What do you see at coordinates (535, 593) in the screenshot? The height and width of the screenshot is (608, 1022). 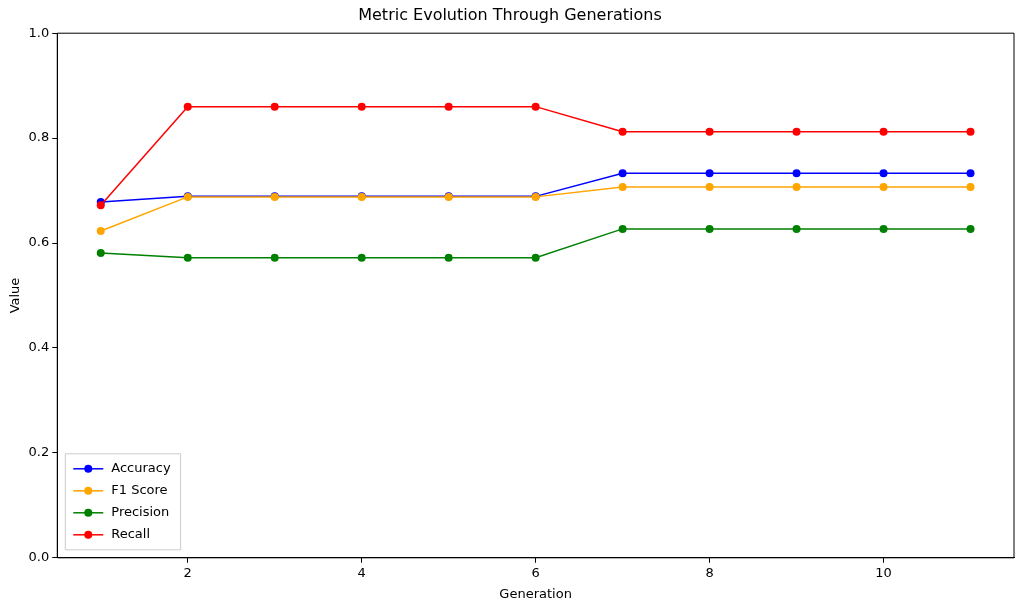 I see `x-axis-title: Generation` at bounding box center [535, 593].